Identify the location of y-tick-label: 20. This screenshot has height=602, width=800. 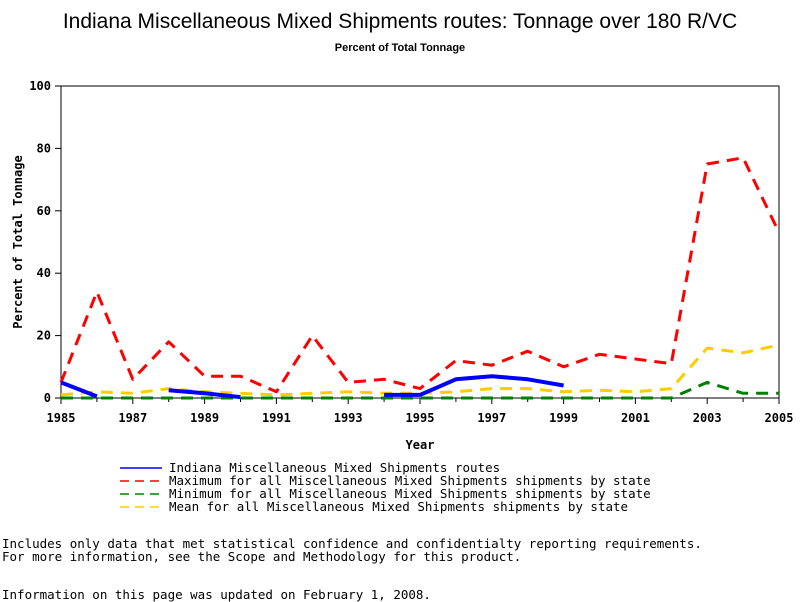
(44, 336).